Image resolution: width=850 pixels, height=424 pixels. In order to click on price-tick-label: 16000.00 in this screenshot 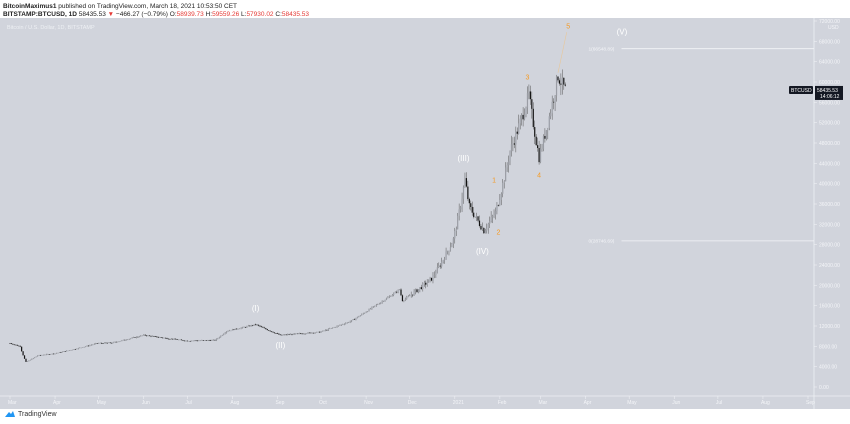, I will do `click(829, 307)`.